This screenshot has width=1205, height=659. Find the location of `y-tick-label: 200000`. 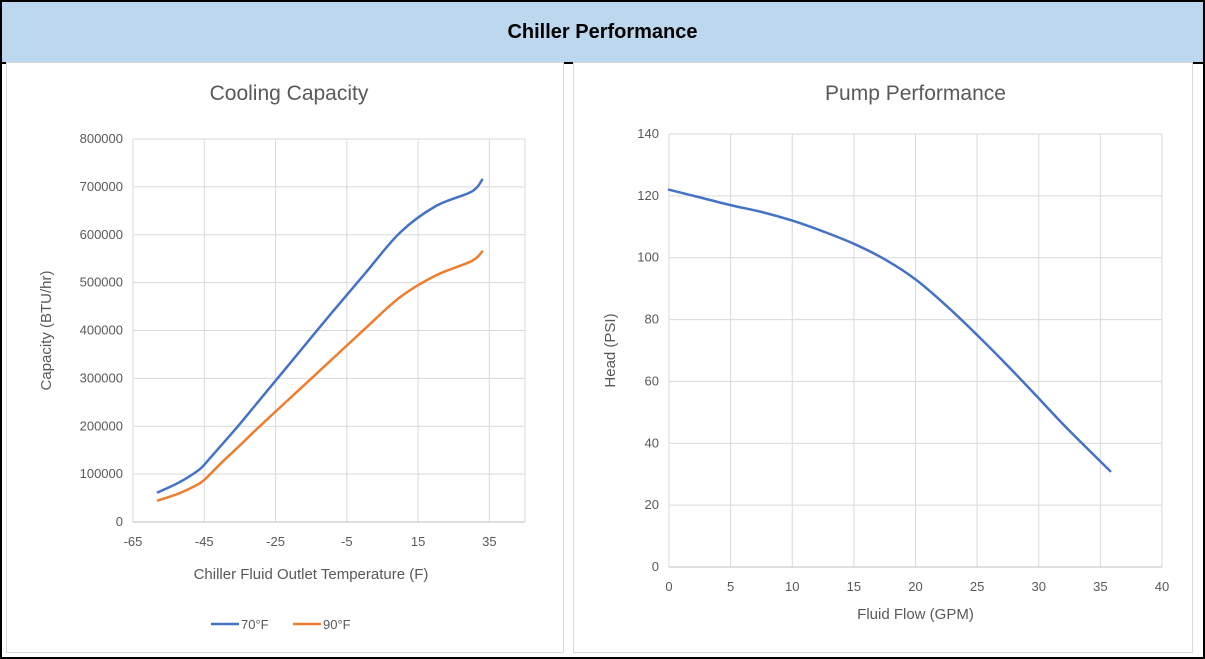

y-tick-label: 200000 is located at coordinates (101, 425).